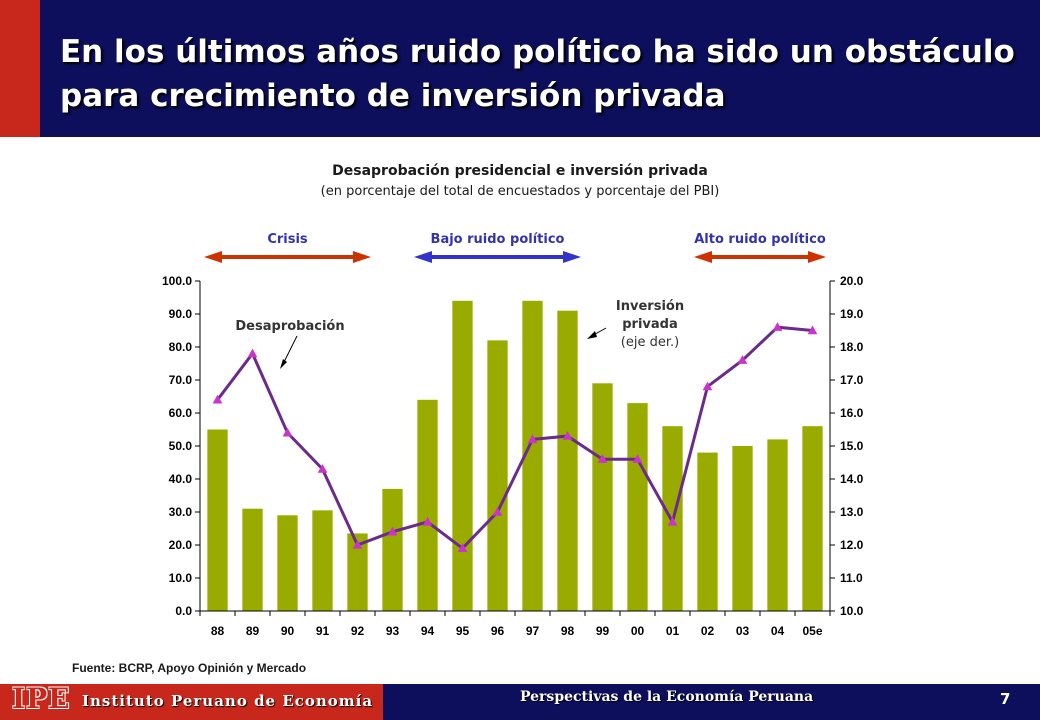  Describe the element at coordinates (778, 631) in the screenshot. I see `x-tick-label: 04` at that location.